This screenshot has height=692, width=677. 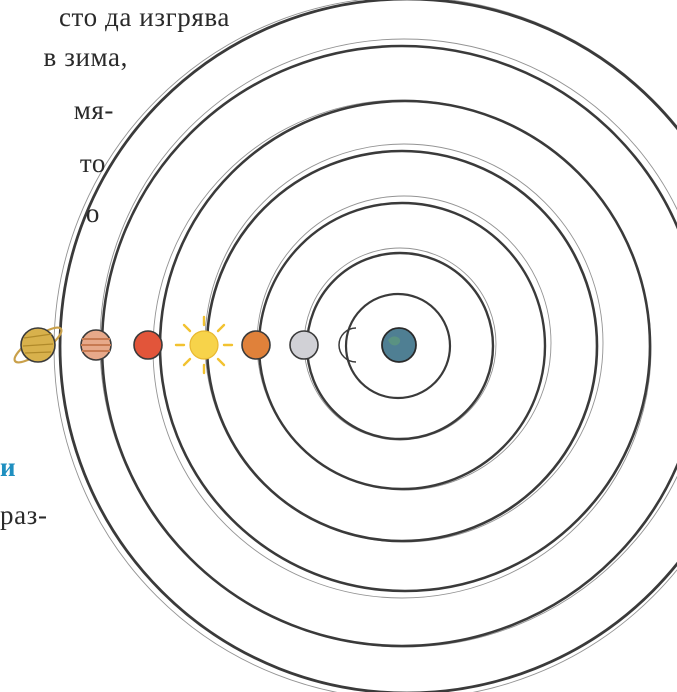 What do you see at coordinates (256, 345) in the screenshot?
I see `venus-icon` at bounding box center [256, 345].